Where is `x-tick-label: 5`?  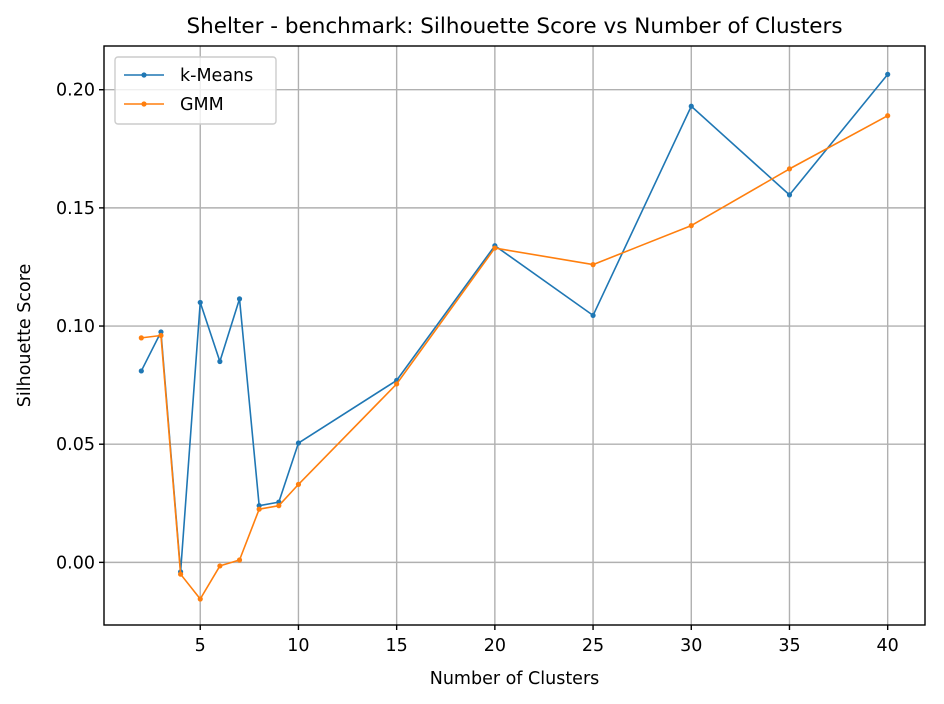 x-tick-label: 5 is located at coordinates (200, 646).